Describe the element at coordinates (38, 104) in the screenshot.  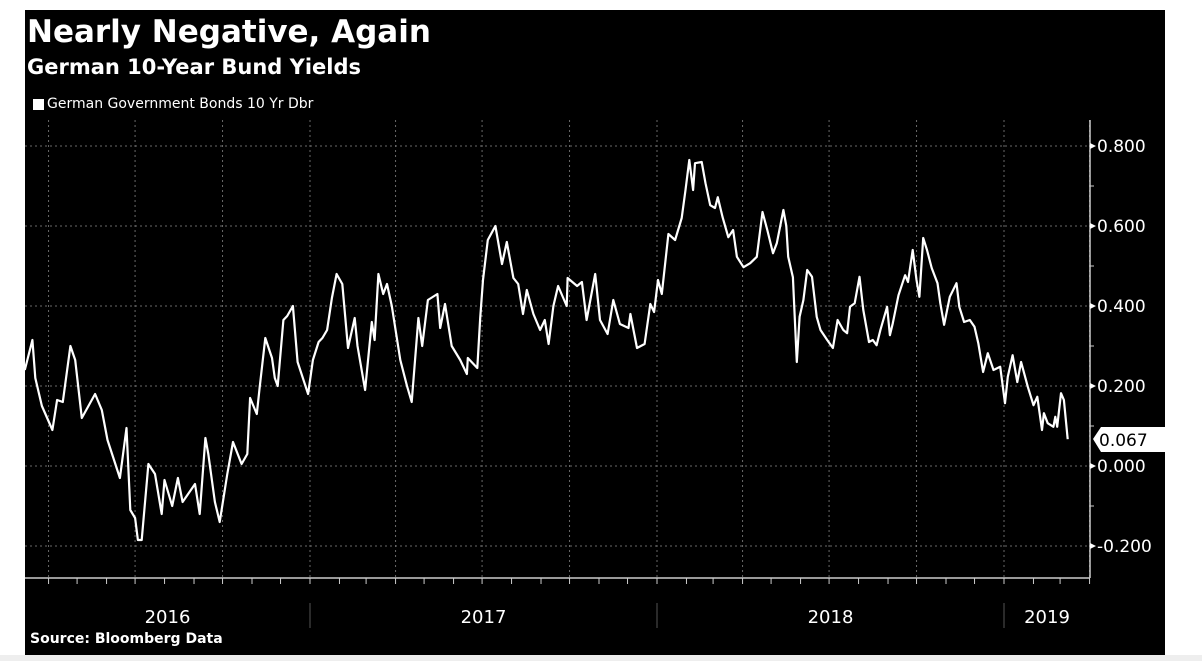
I see `legend-swatch` at that location.